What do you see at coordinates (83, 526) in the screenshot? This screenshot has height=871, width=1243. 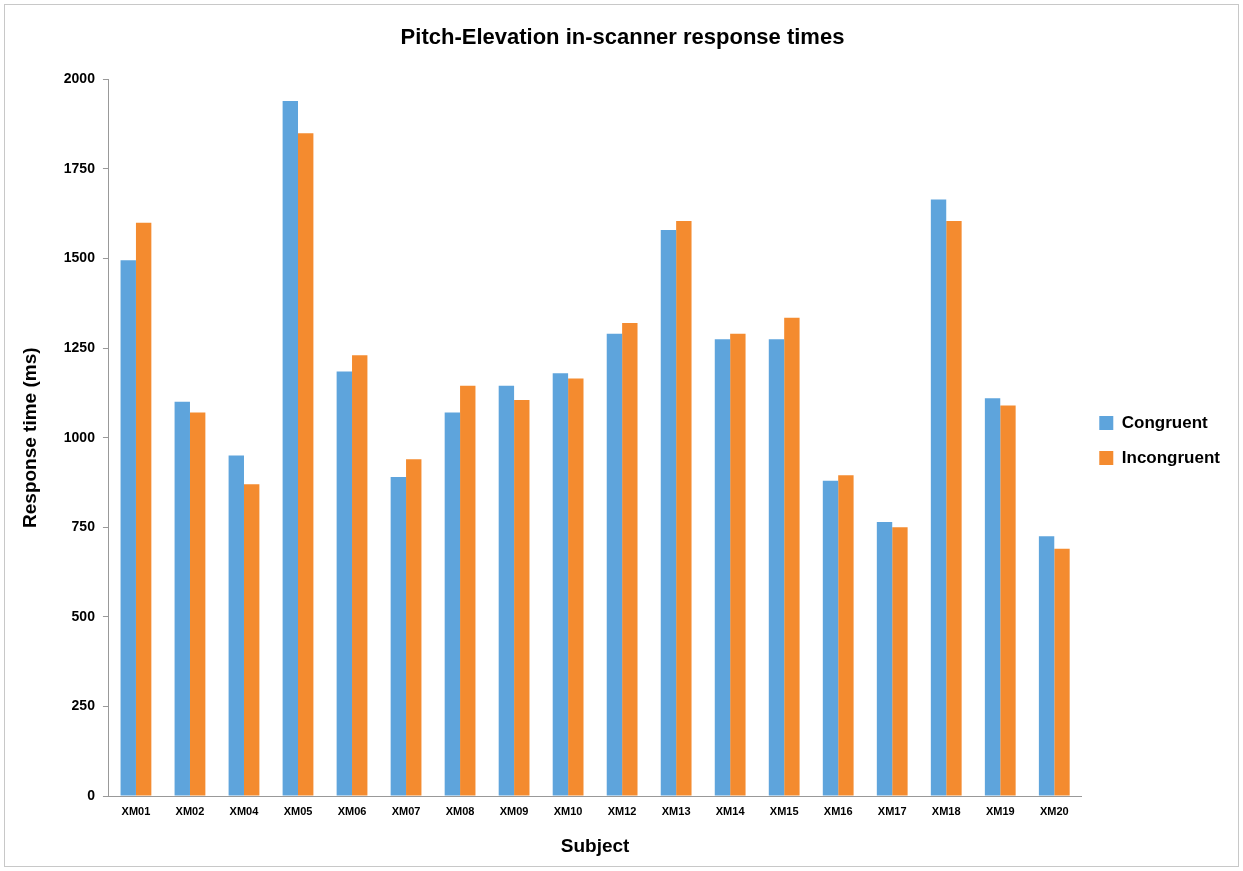 I see `y-tick-label: 750` at bounding box center [83, 526].